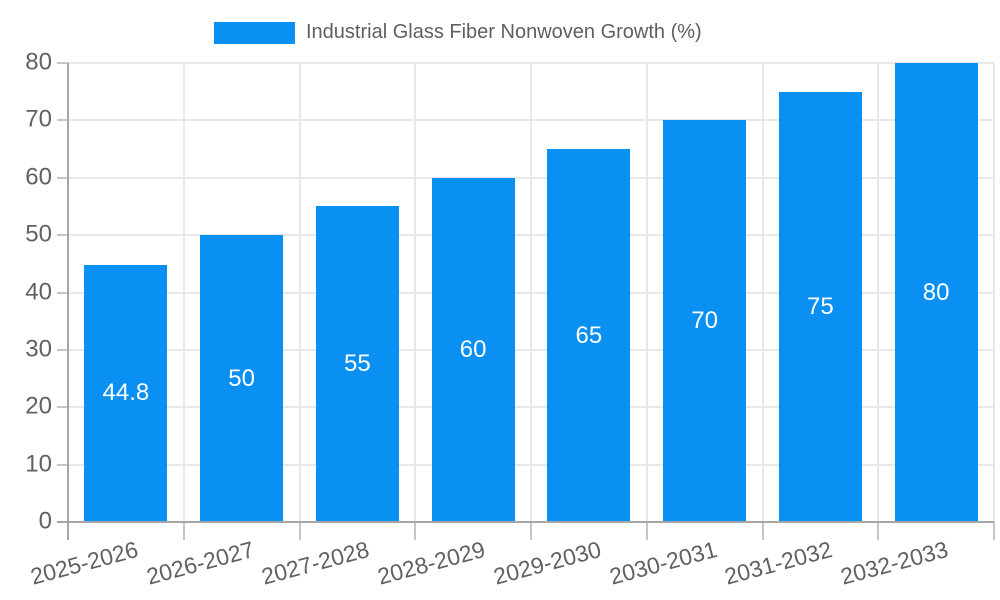 This screenshot has height=600, width=1000. I want to click on y-tick-label: 70, so click(38, 119).